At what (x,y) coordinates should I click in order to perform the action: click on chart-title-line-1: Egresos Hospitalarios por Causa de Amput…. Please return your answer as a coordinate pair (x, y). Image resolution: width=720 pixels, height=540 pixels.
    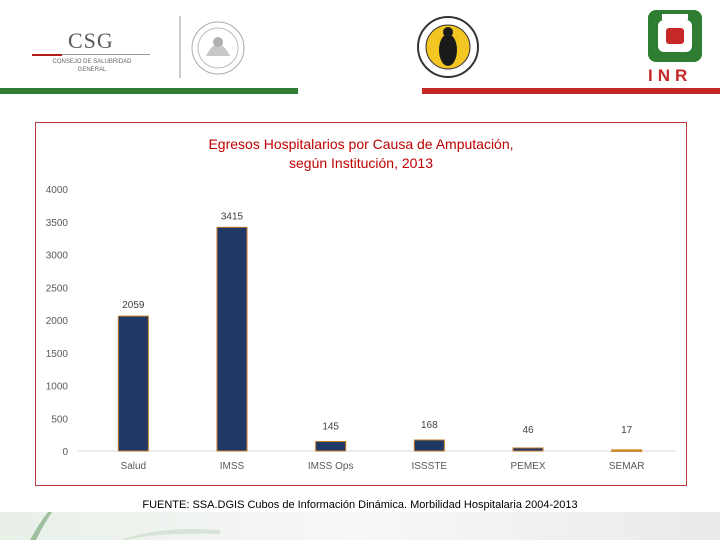
    Looking at the image, I should click on (360, 144).